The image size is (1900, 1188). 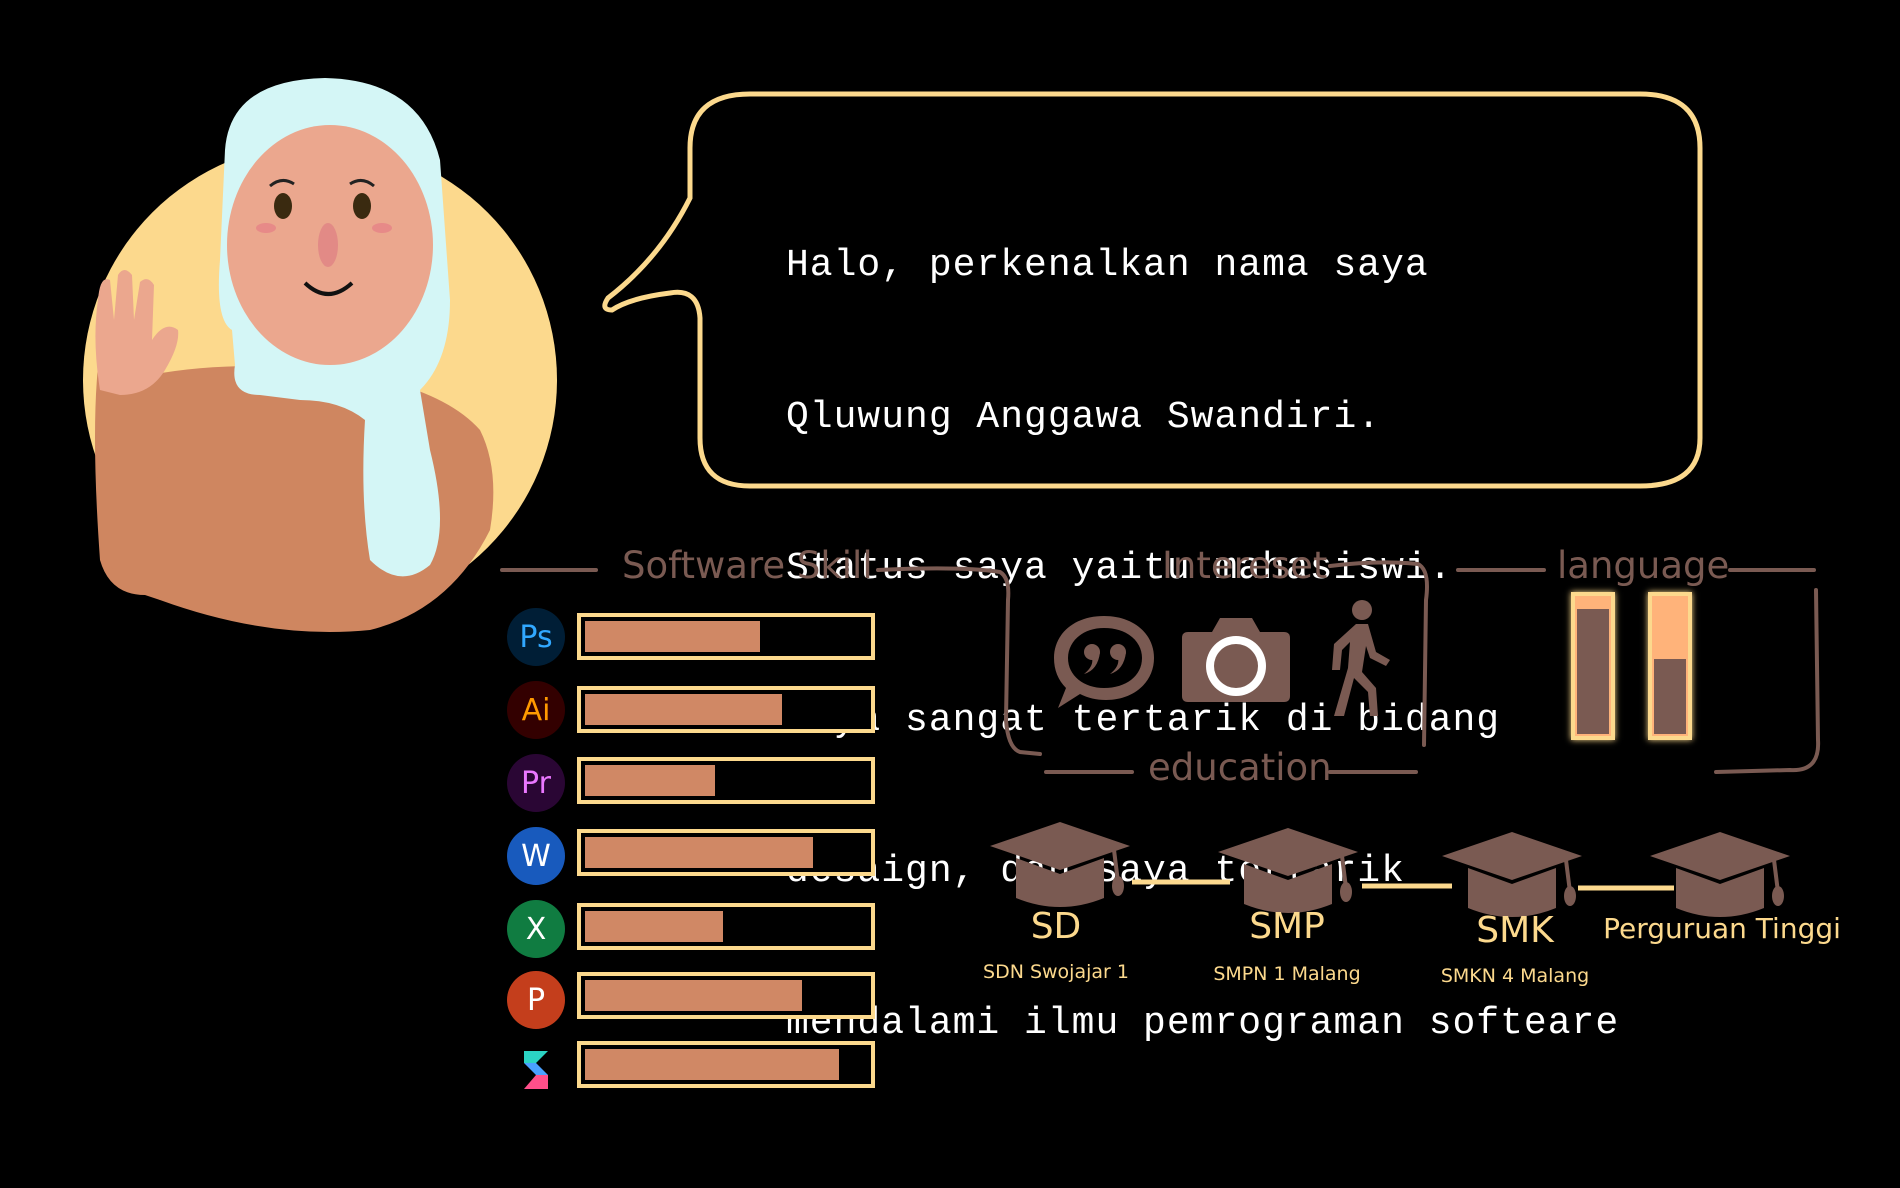 I want to click on skill-icon-label: X, so click(x=536, y=929).